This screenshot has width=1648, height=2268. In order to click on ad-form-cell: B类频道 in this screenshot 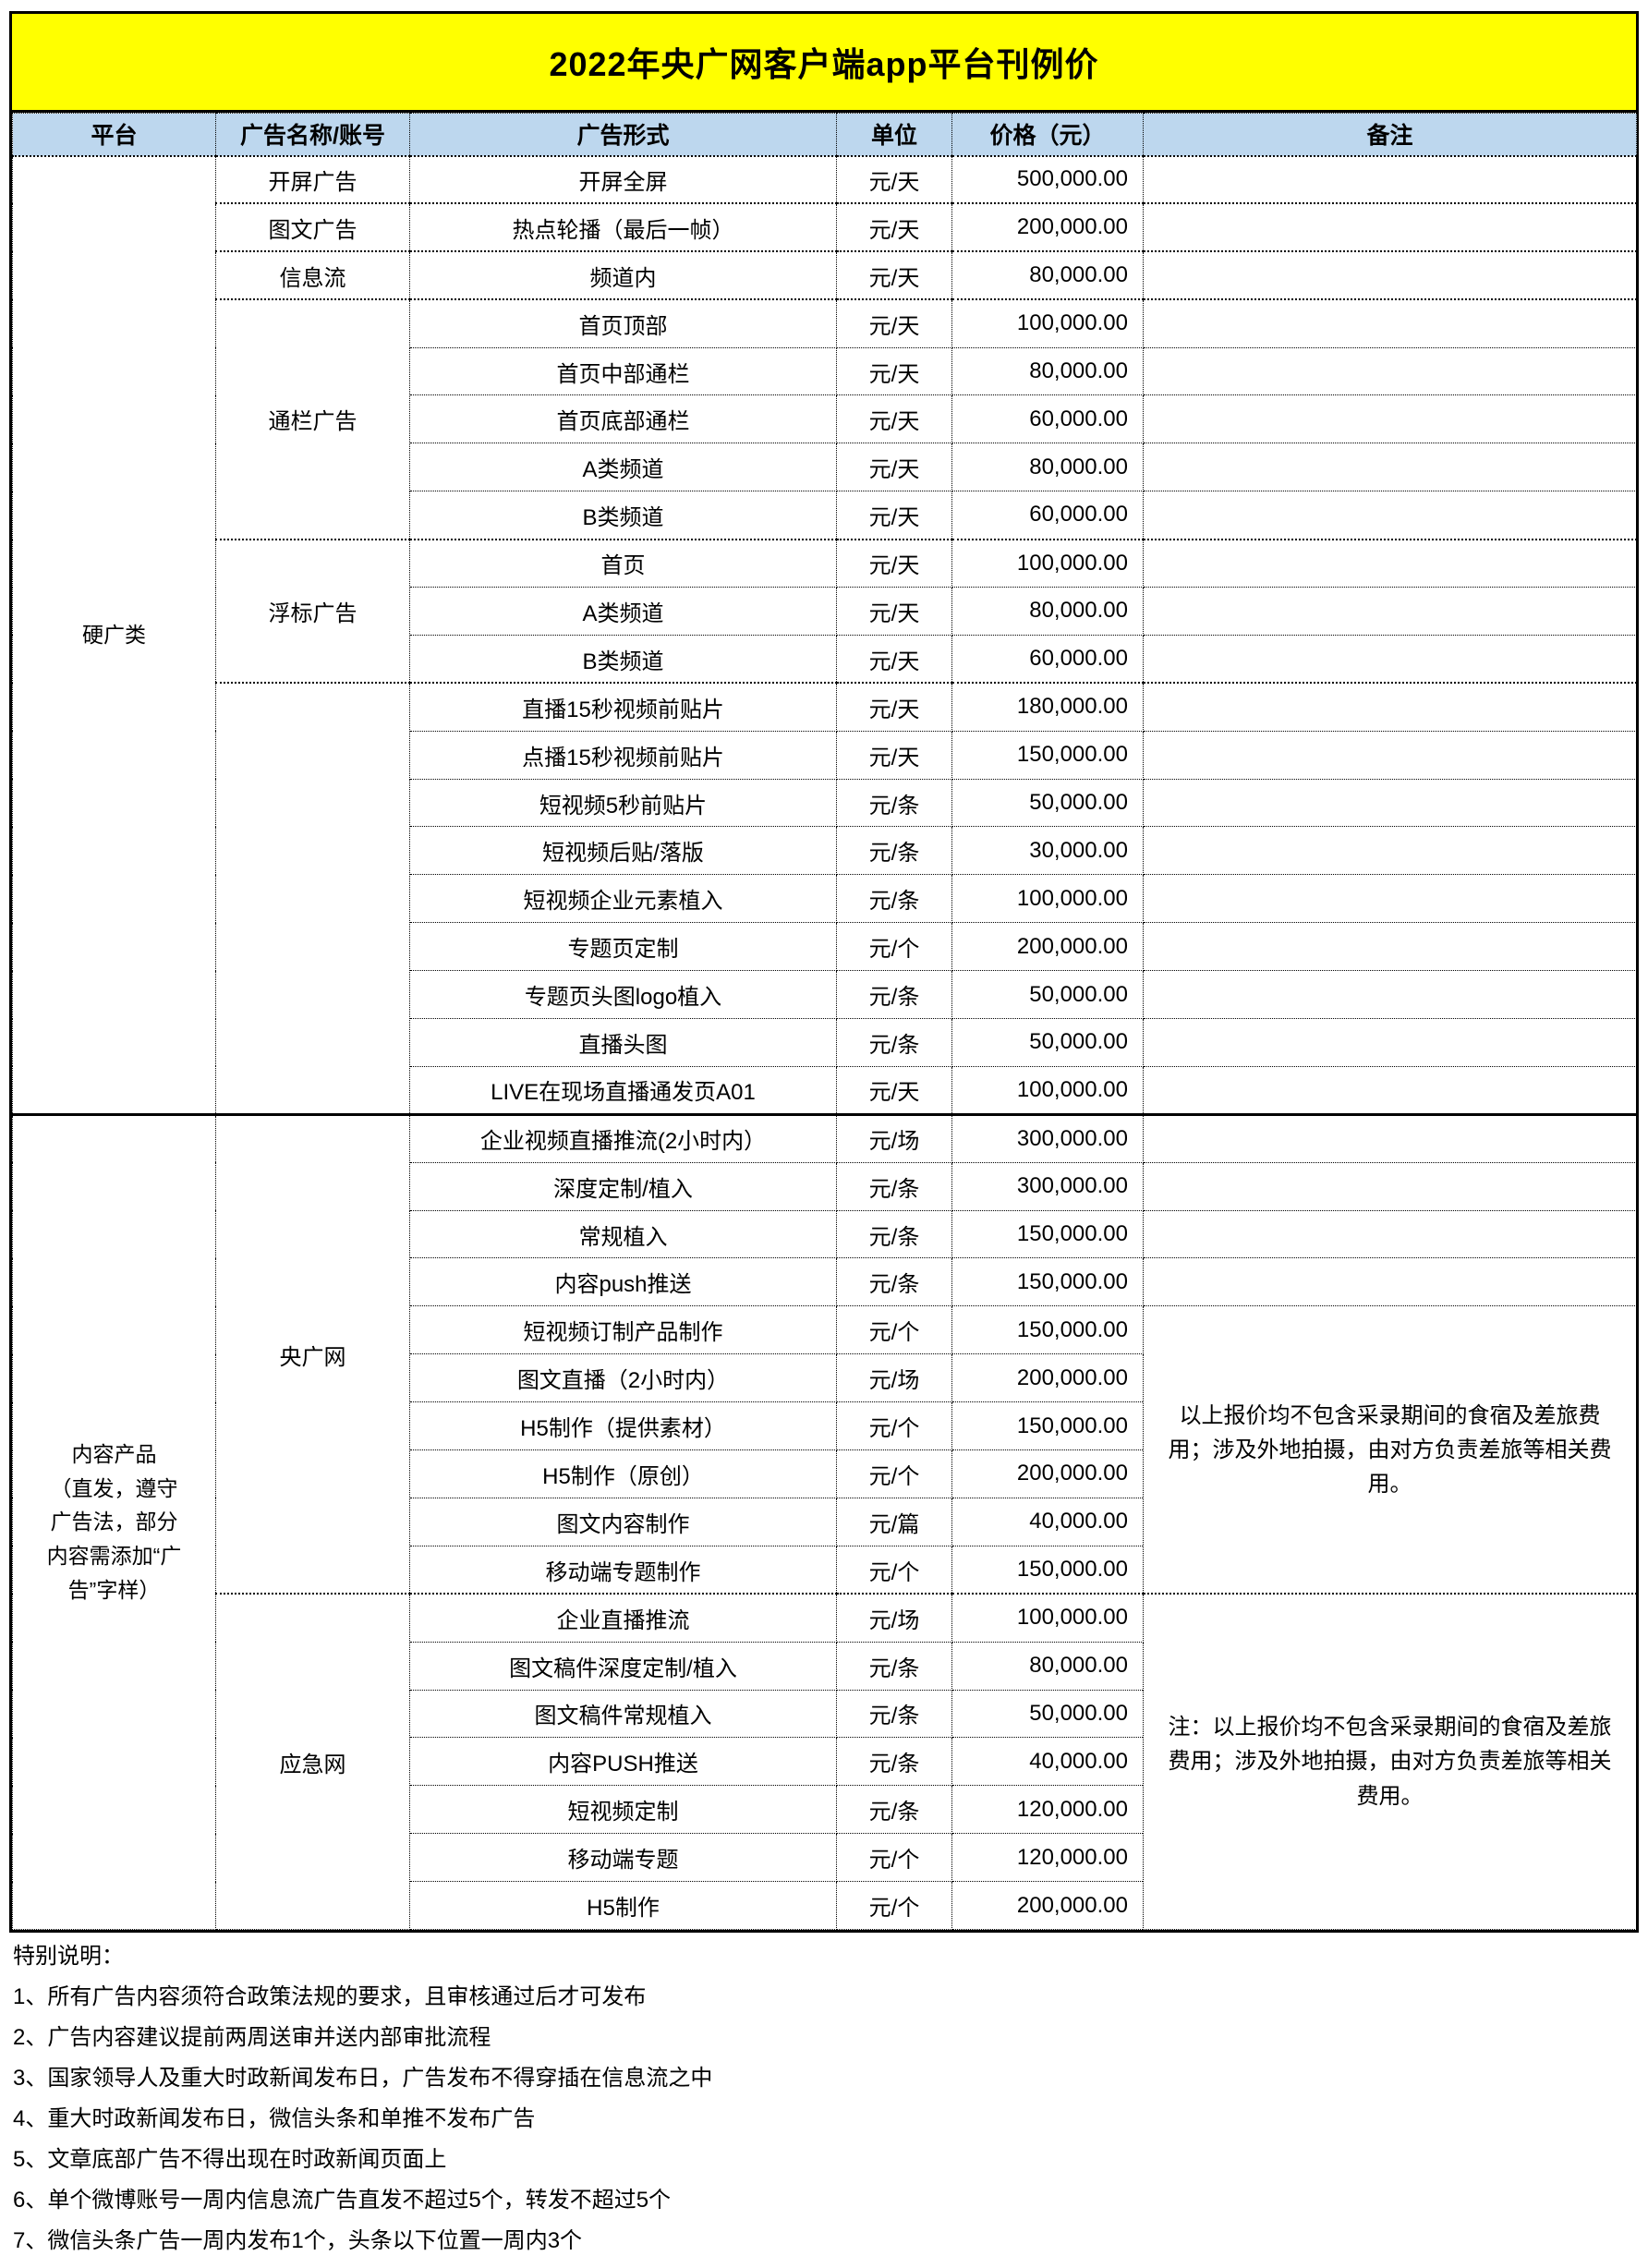, I will do `click(623, 659)`.